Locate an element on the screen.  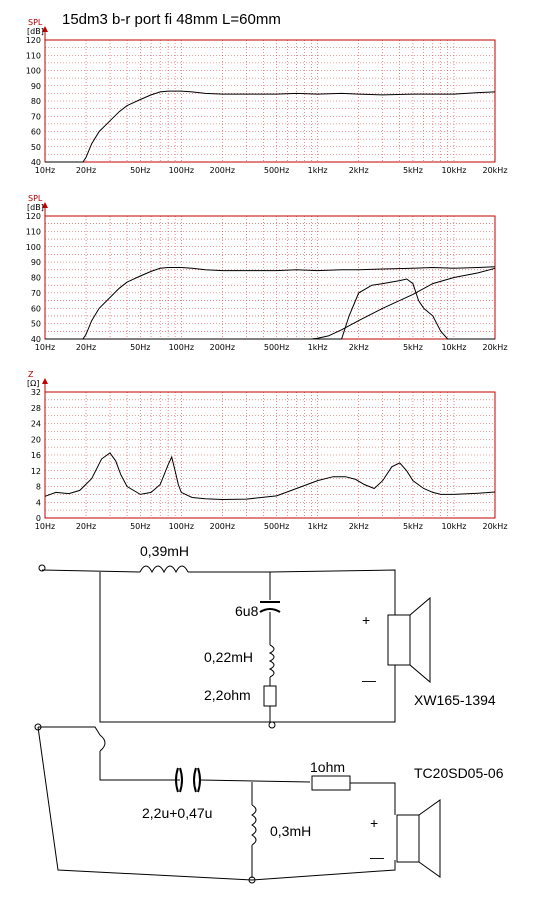
input-terminal-negative is located at coordinates (38, 727).